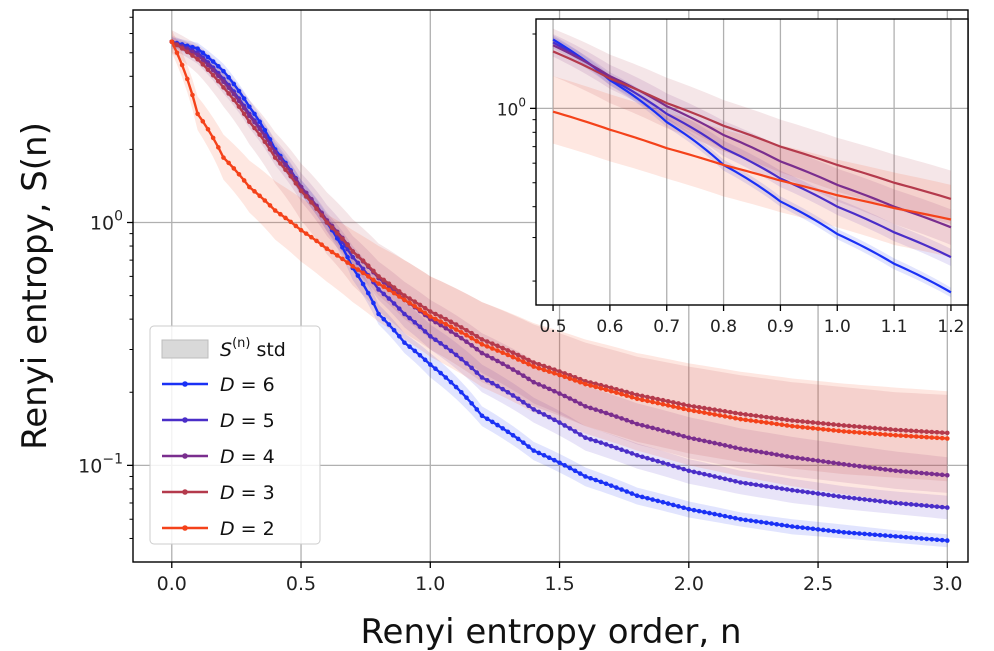 The height and width of the screenshot is (651, 994). I want to click on main-y-tick-label: 100, so click(106, 222).